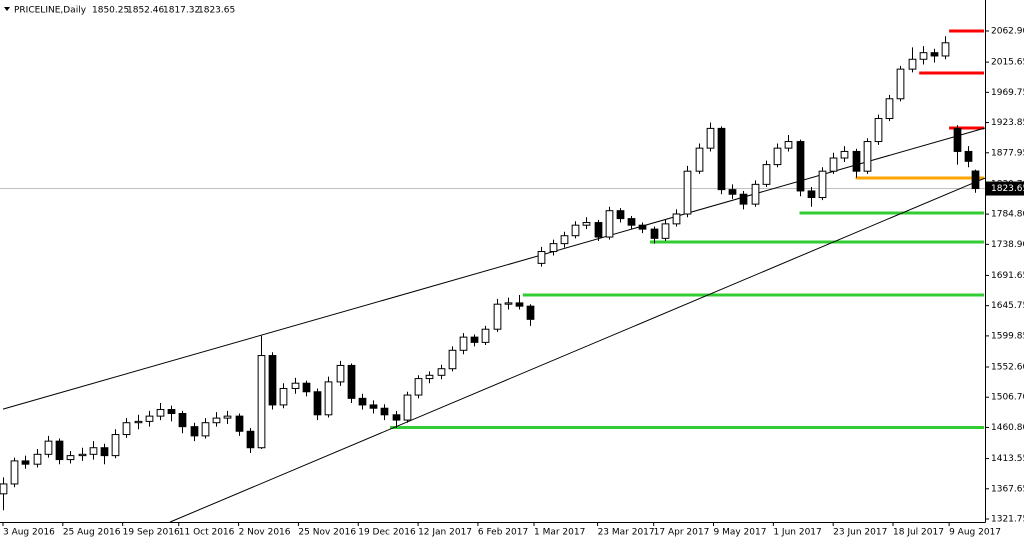 The width and height of the screenshot is (1024, 541). What do you see at coordinates (1007, 32) in the screenshot?
I see `y-tick-label: 2062.90` at bounding box center [1007, 32].